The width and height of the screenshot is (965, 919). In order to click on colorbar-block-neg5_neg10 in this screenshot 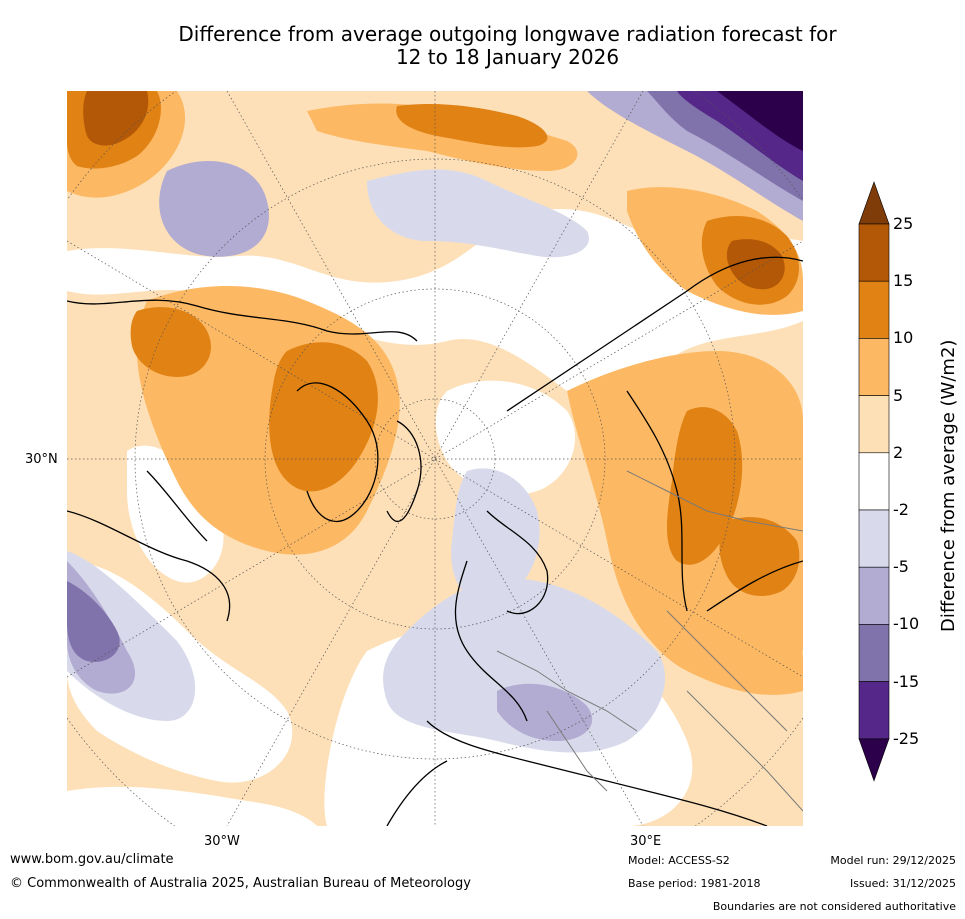, I will do `click(874, 595)`.